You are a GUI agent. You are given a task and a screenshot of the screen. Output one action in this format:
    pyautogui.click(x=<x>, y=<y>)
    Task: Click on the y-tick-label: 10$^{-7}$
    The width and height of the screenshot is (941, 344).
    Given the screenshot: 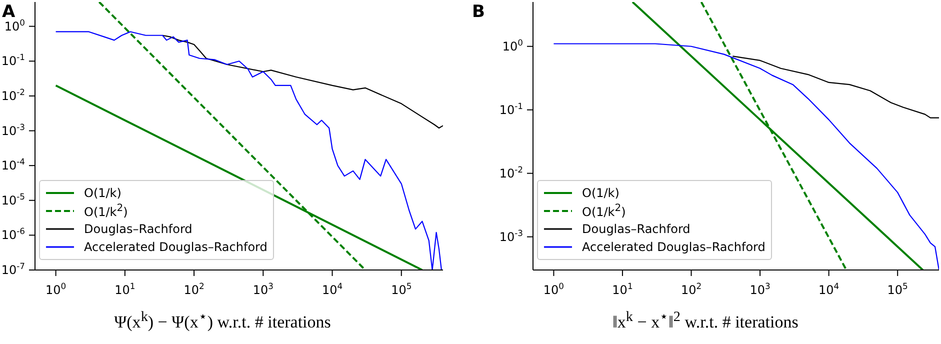 What is the action you would take?
    pyautogui.click(x=13, y=269)
    